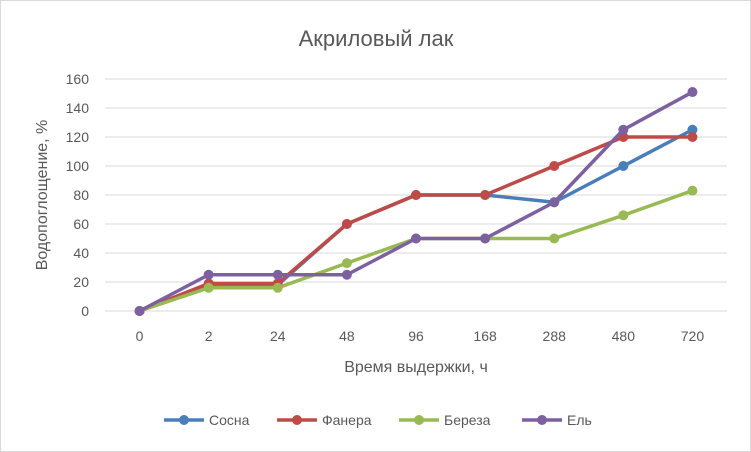  Describe the element at coordinates (85, 311) in the screenshot. I see `y-tick-label: 0` at that location.